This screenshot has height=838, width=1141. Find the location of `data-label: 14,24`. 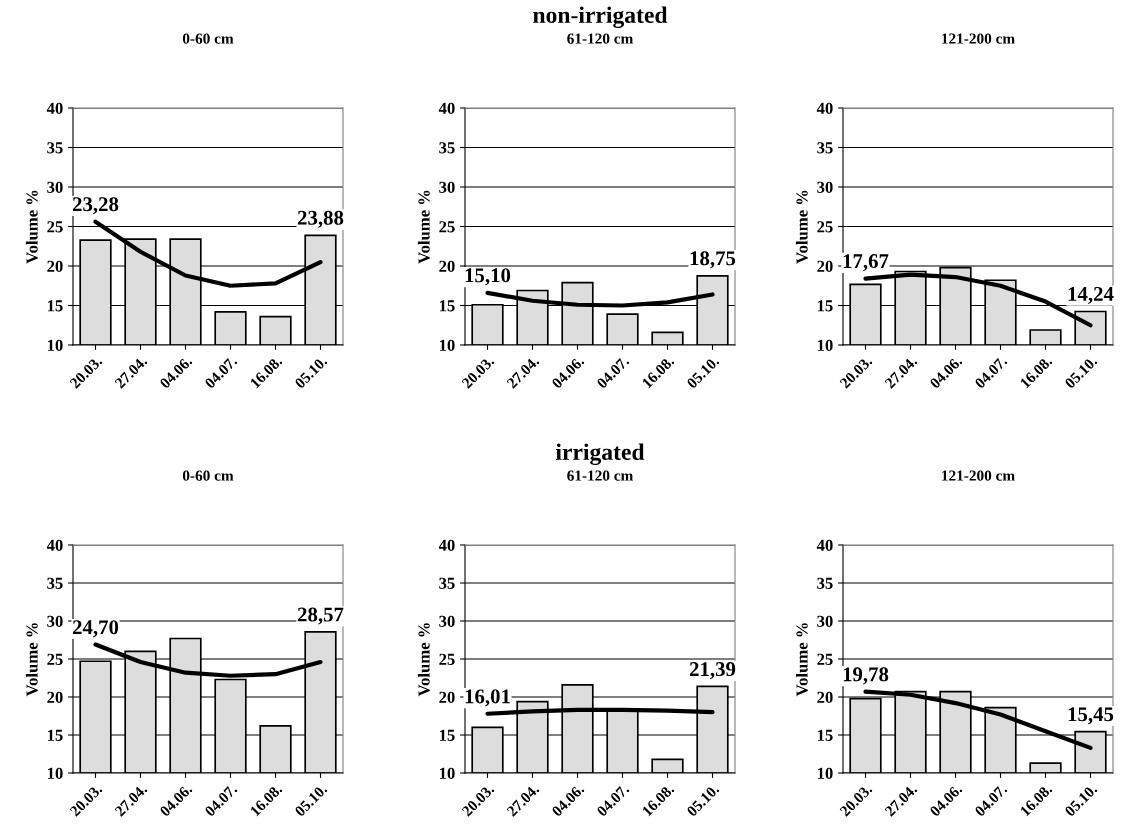

data-label: 14,24 is located at coordinates (1091, 295).